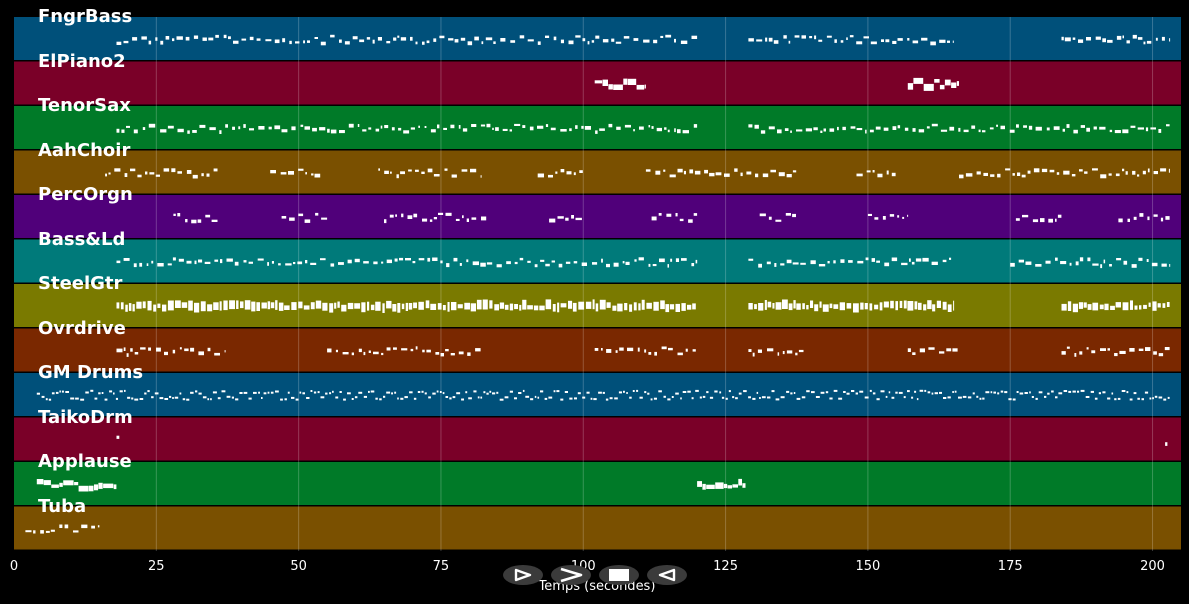  I want to click on x-tick-label-3: 75, so click(441, 566).